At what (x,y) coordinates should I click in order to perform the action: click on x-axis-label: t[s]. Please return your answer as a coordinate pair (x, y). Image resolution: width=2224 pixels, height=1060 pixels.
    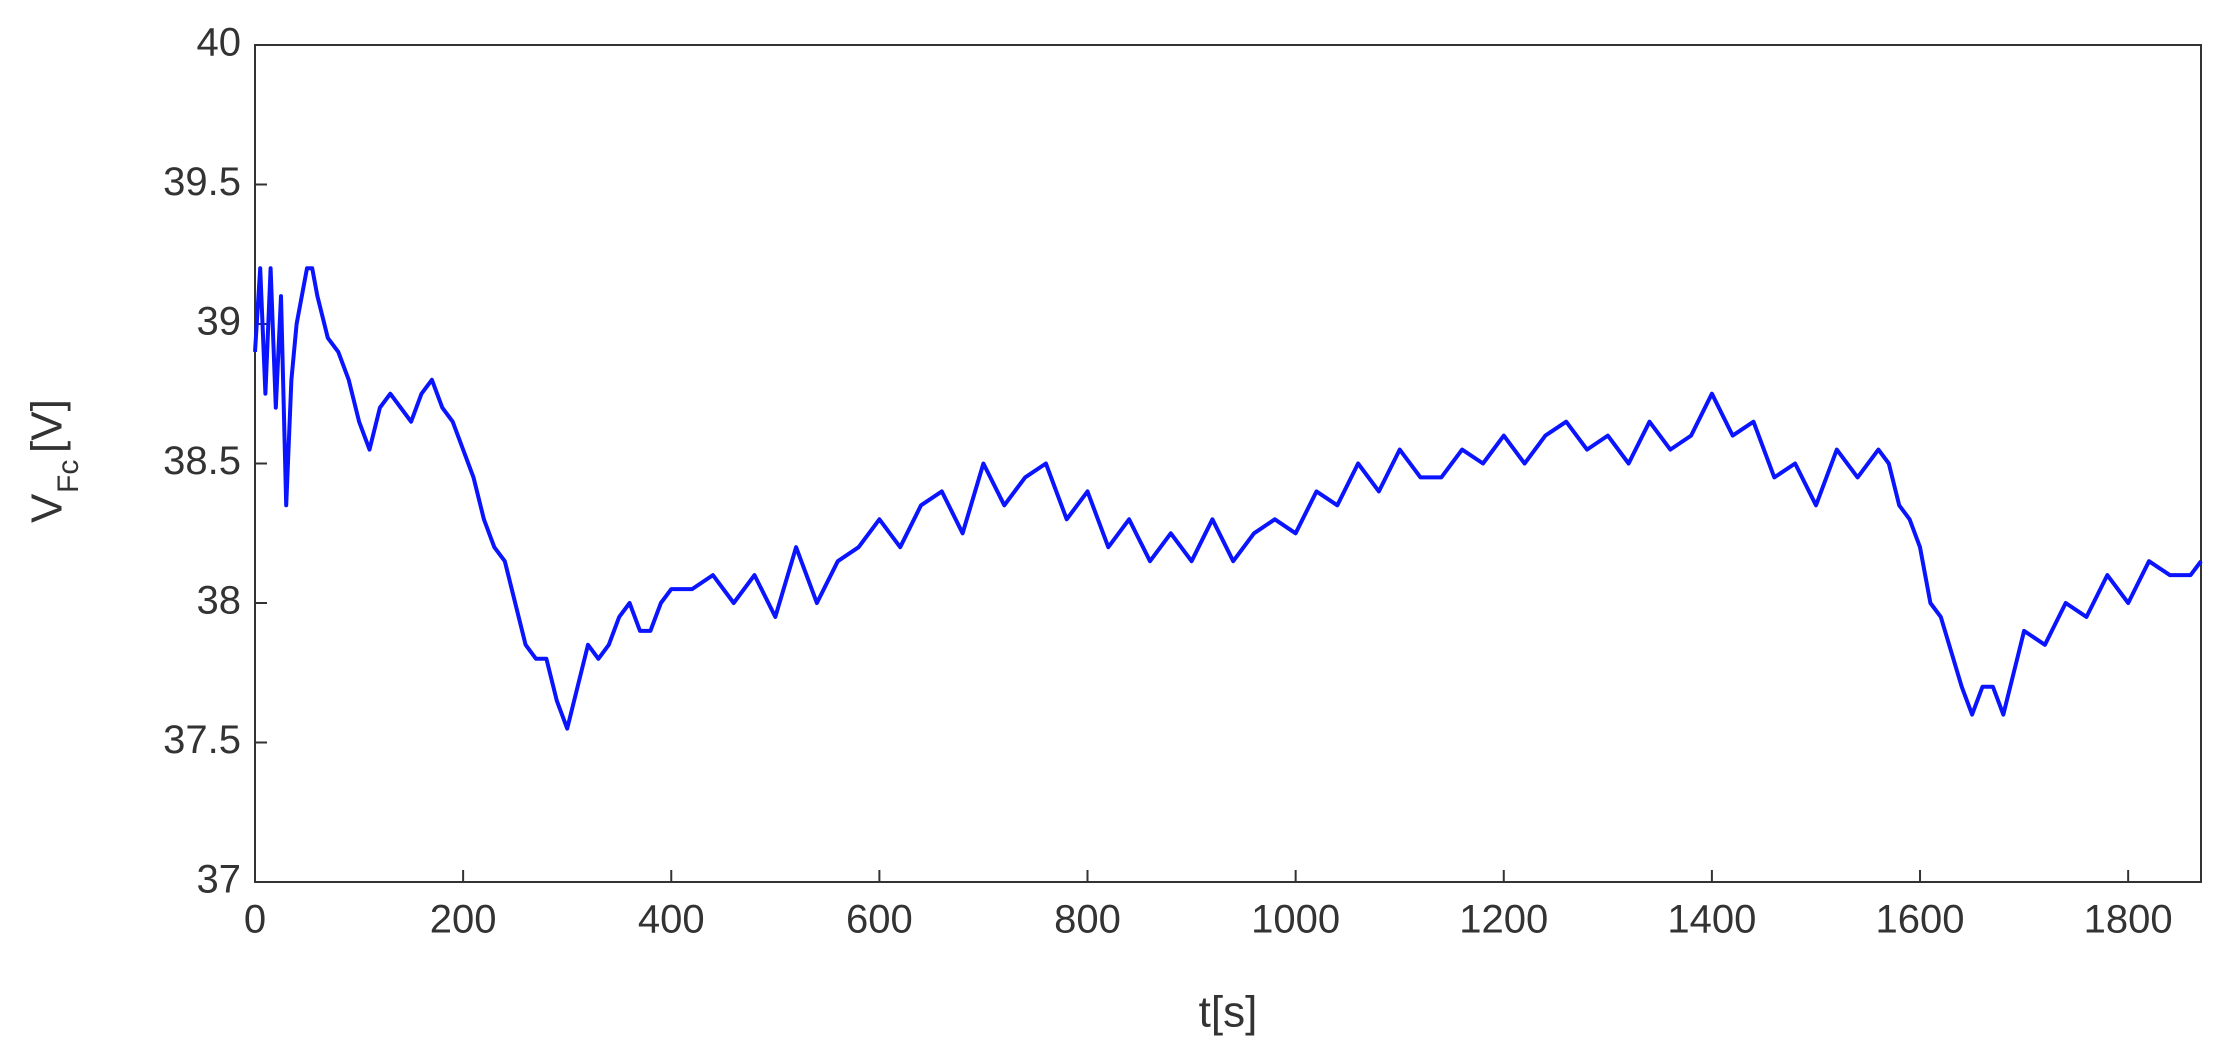
    Looking at the image, I should click on (1228, 1012).